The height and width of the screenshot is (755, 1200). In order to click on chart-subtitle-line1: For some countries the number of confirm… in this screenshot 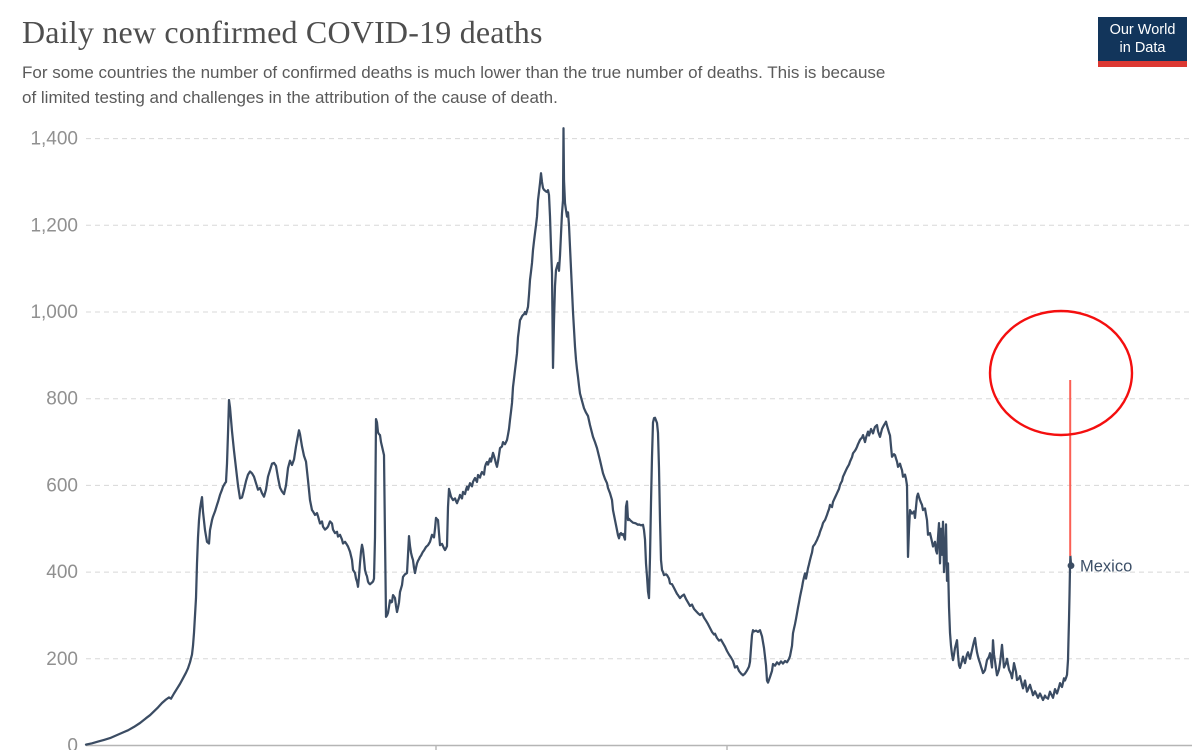, I will do `click(454, 72)`.